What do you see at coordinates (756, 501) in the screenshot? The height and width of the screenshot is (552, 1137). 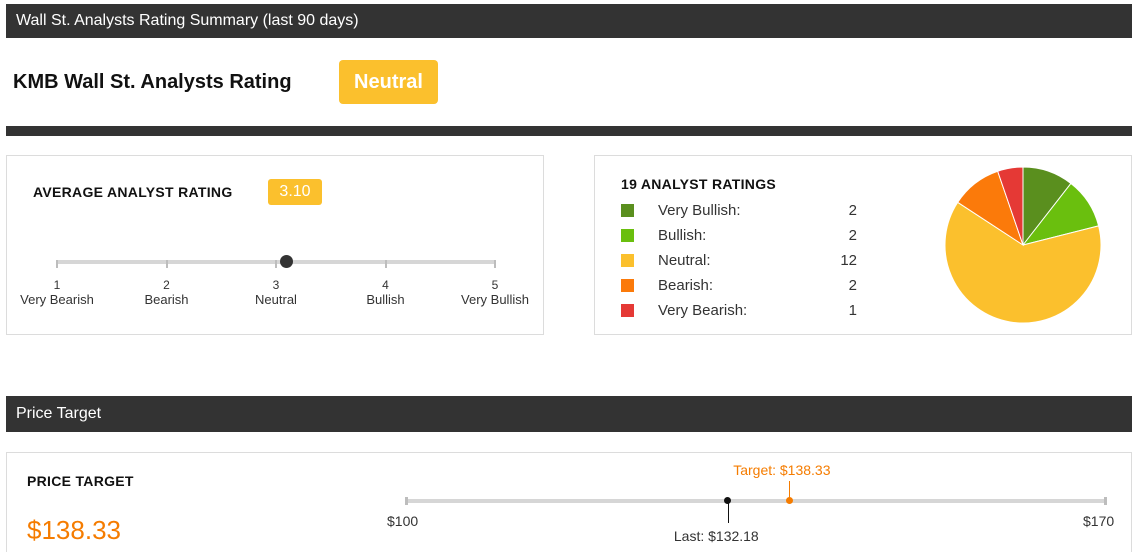 I see `price-range-track` at bounding box center [756, 501].